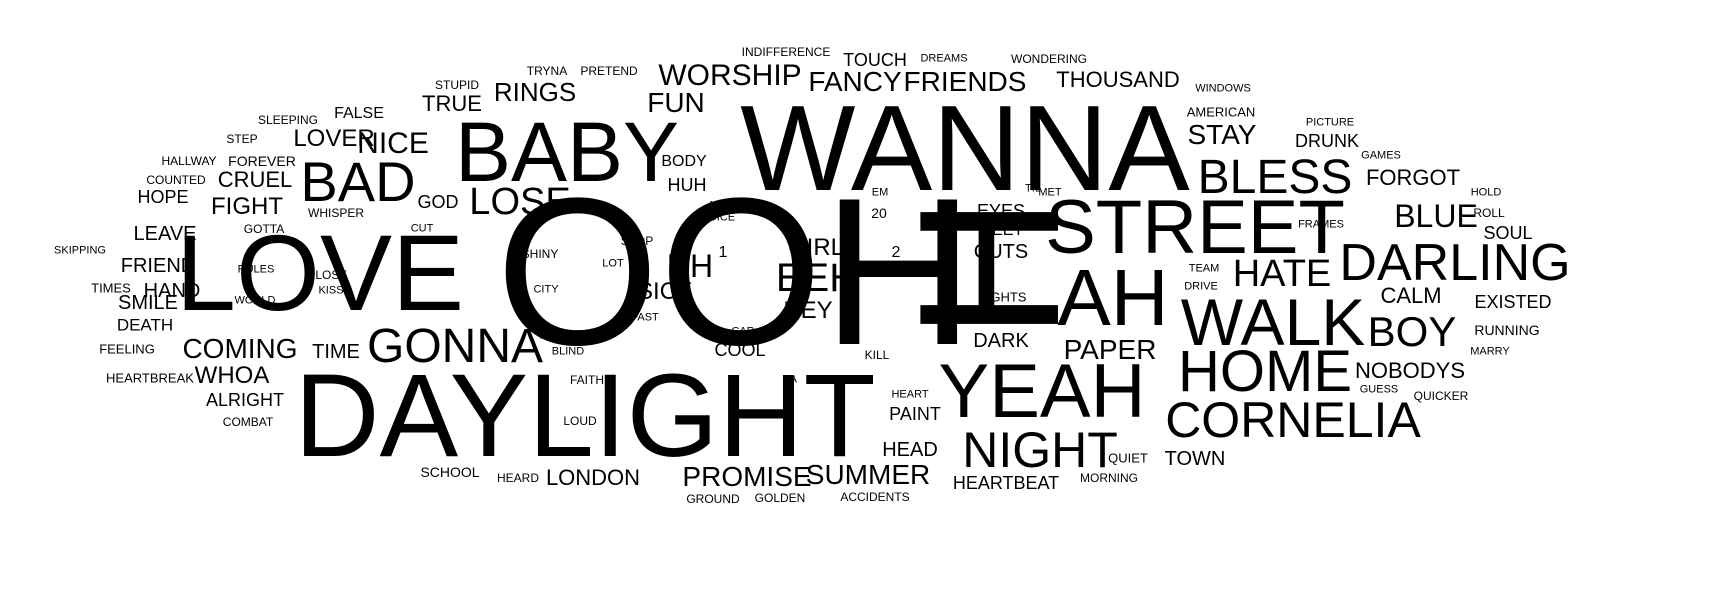 Image resolution: width=1719 pixels, height=592 pixels. What do you see at coordinates (1327, 141) in the screenshot?
I see `word-drunk: DRUNK` at bounding box center [1327, 141].